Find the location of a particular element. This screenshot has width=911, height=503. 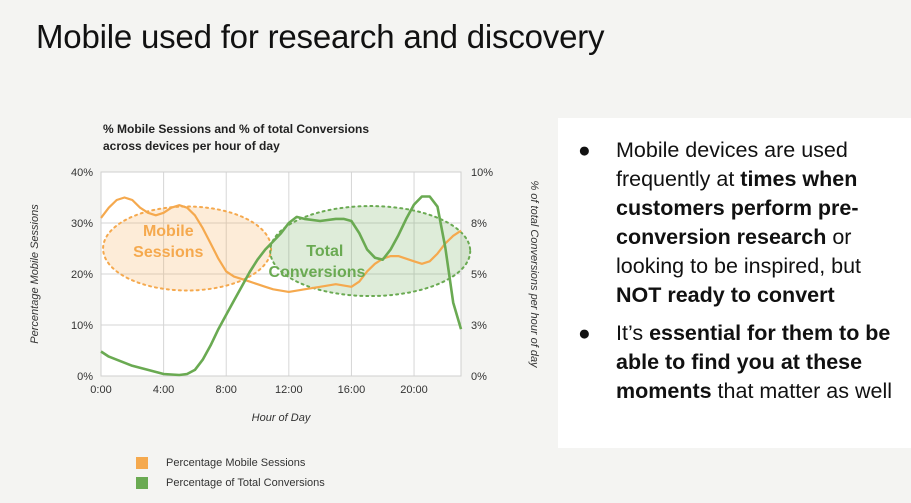

mobile-sessions-highlight is located at coordinates (187, 248).